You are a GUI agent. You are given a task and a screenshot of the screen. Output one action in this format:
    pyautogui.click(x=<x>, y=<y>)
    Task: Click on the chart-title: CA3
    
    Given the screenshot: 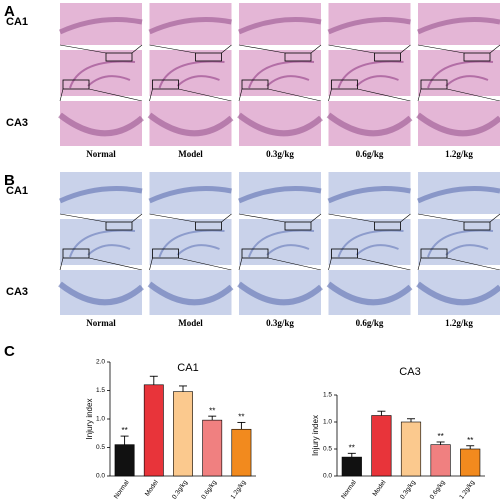 What is the action you would take?
    pyautogui.click(x=409, y=372)
    